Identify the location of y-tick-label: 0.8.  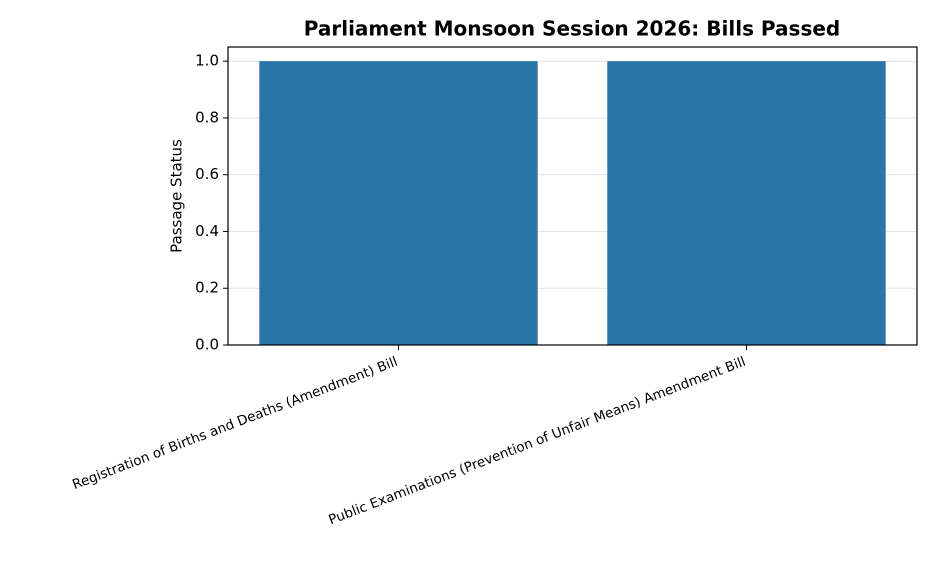
(207, 117).